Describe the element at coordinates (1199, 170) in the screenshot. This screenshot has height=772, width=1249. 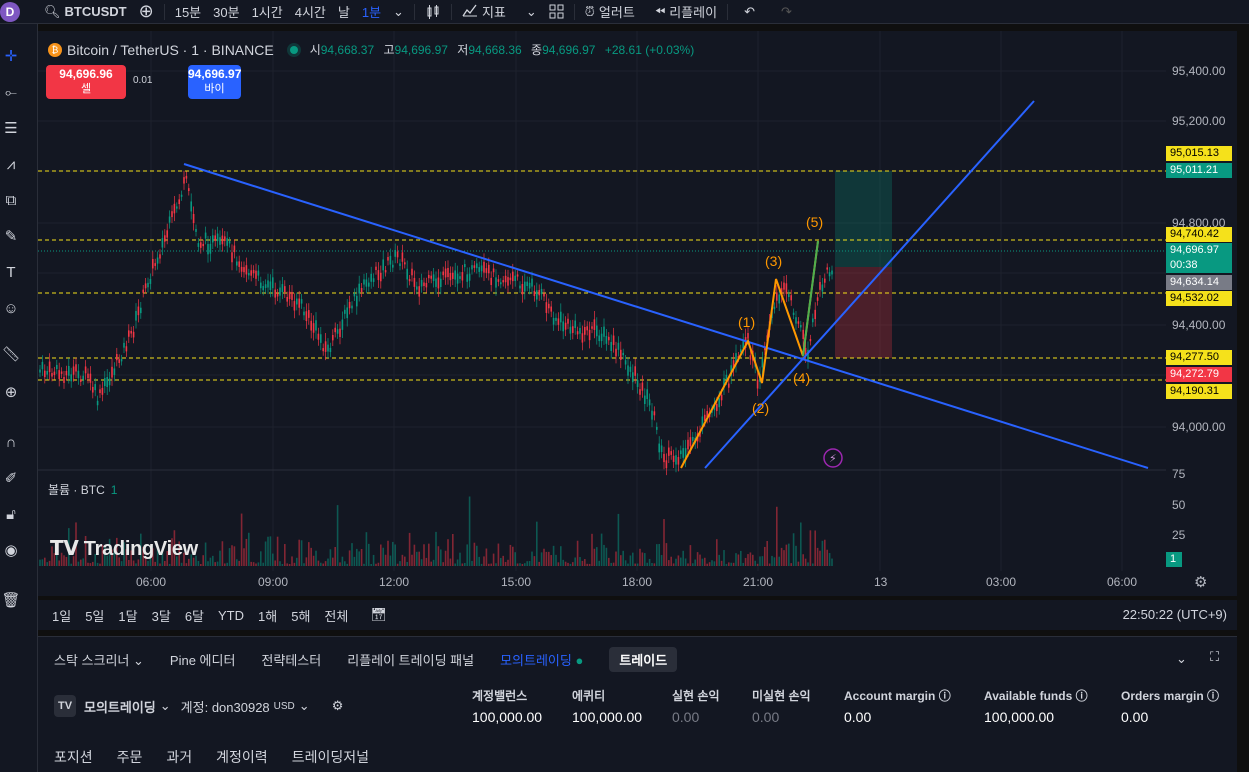
I see `price-label: 95,011.21` at that location.